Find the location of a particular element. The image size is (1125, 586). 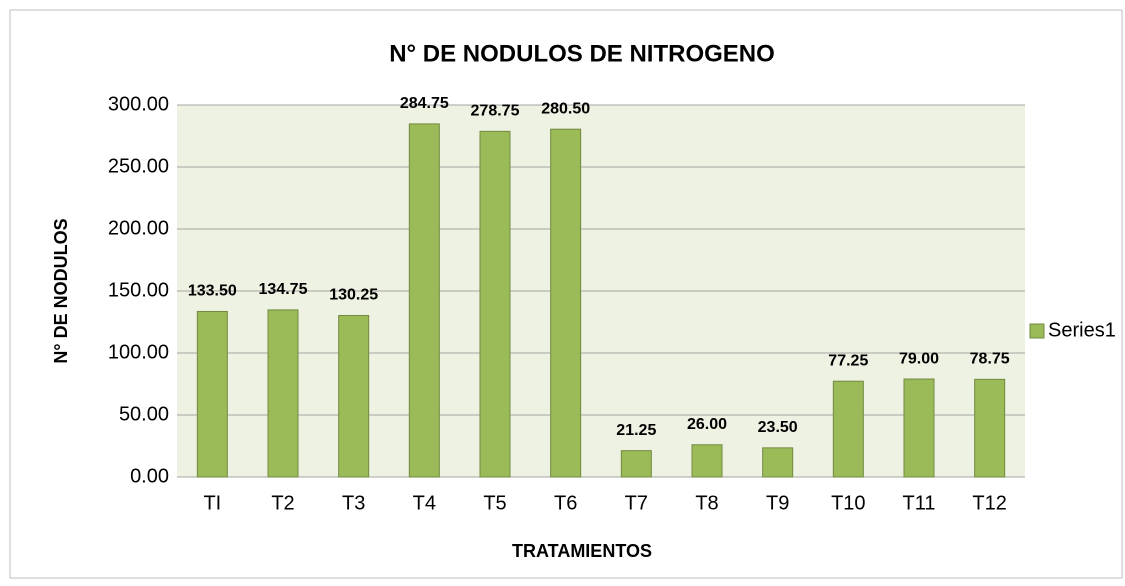

chart-title: N° DE NODULOS DE NITROGENO is located at coordinates (582, 53).